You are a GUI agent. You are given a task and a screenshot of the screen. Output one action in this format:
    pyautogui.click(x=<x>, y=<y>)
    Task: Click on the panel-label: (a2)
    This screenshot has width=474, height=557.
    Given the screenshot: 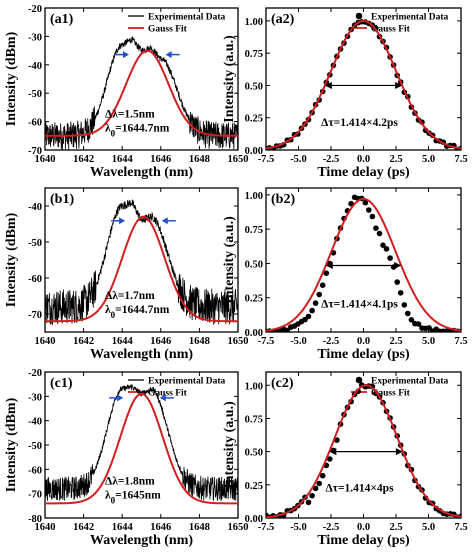 What is the action you would take?
    pyautogui.click(x=283, y=19)
    